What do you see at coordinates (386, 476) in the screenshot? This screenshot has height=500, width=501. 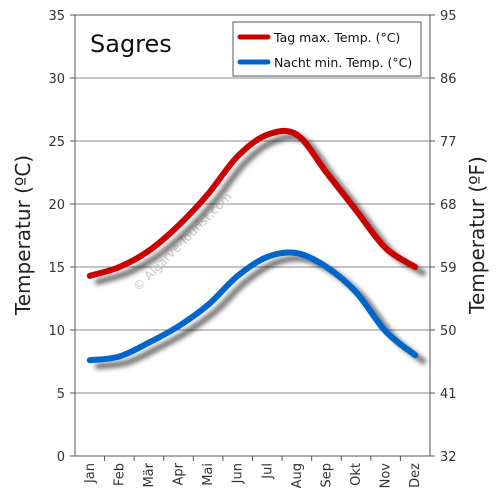 I see `x-tick-label: Nov` at bounding box center [386, 476].